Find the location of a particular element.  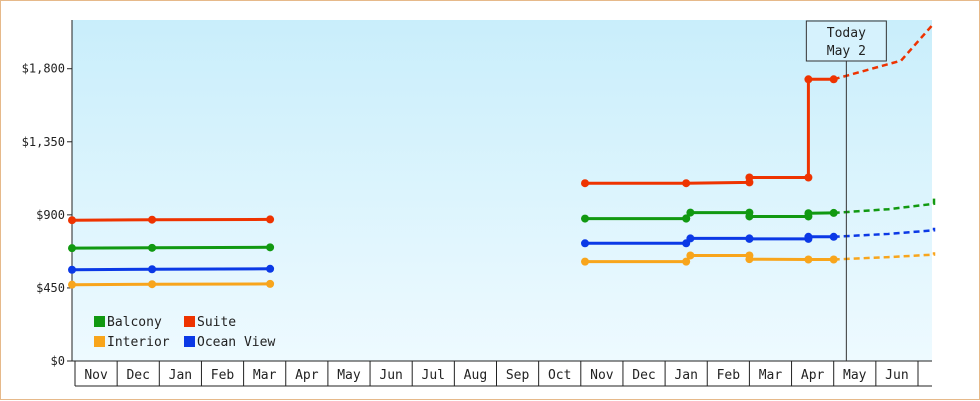

x-tick-label: Sep is located at coordinates (518, 375).